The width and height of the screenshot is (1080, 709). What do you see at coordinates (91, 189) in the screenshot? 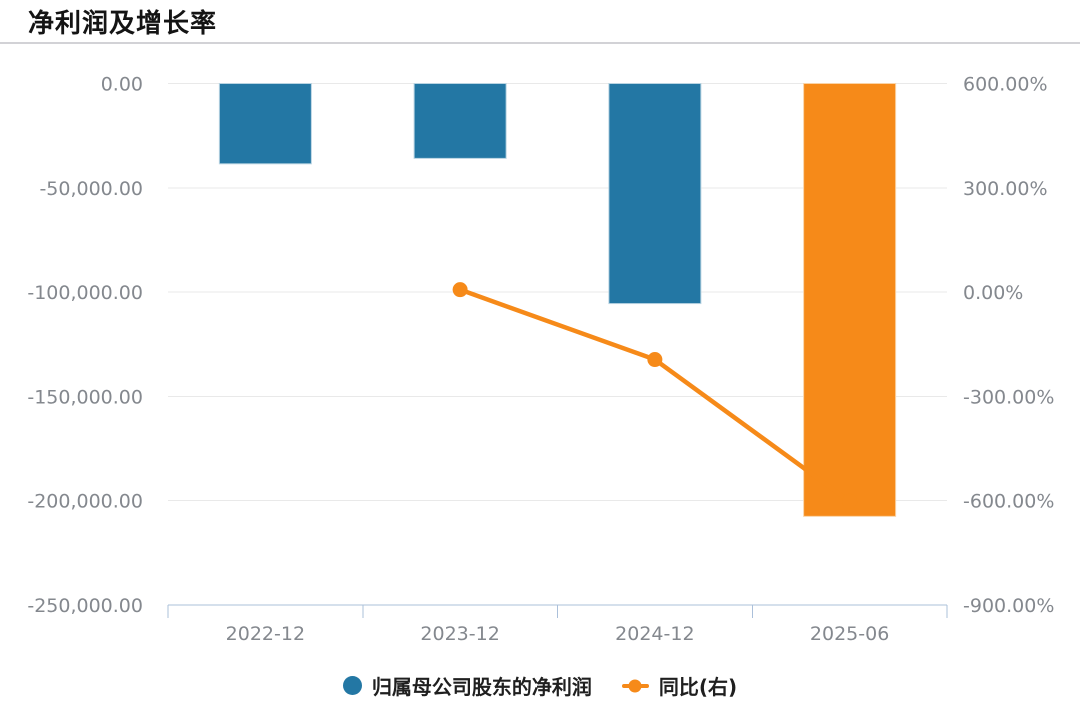
I see `left-axis-tick-label: -50,000.00` at bounding box center [91, 189].